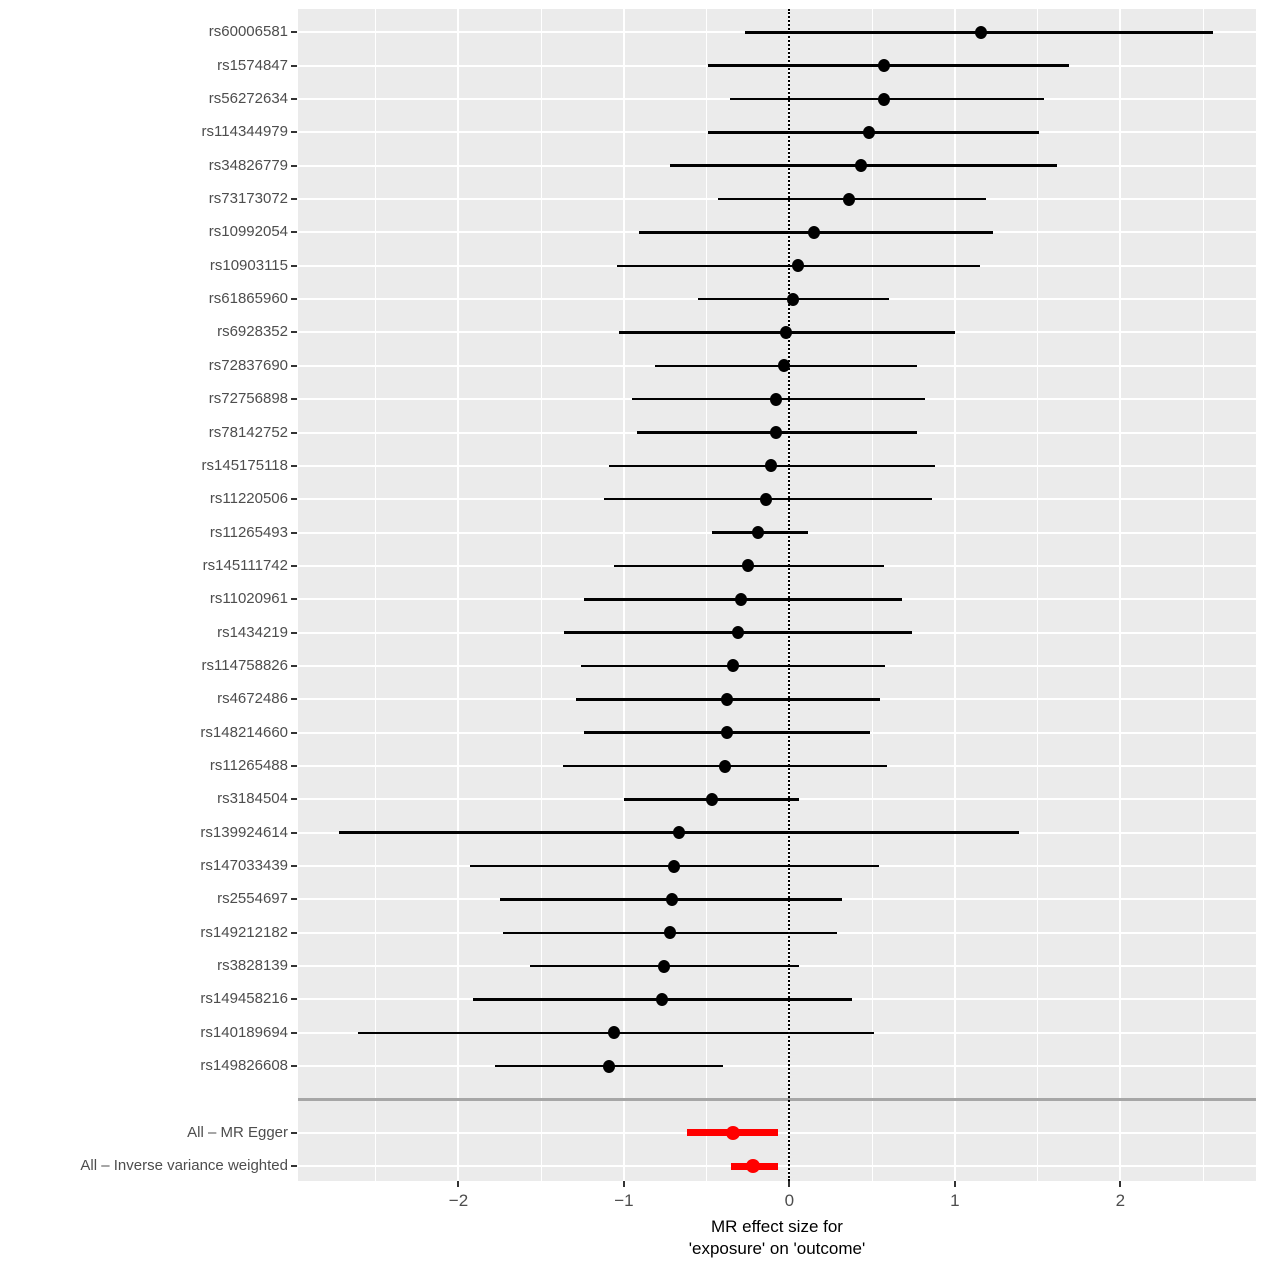 This screenshot has height=1269, width=1269. What do you see at coordinates (248, 399) in the screenshot?
I see `y-axis-label: rs72756898` at bounding box center [248, 399].